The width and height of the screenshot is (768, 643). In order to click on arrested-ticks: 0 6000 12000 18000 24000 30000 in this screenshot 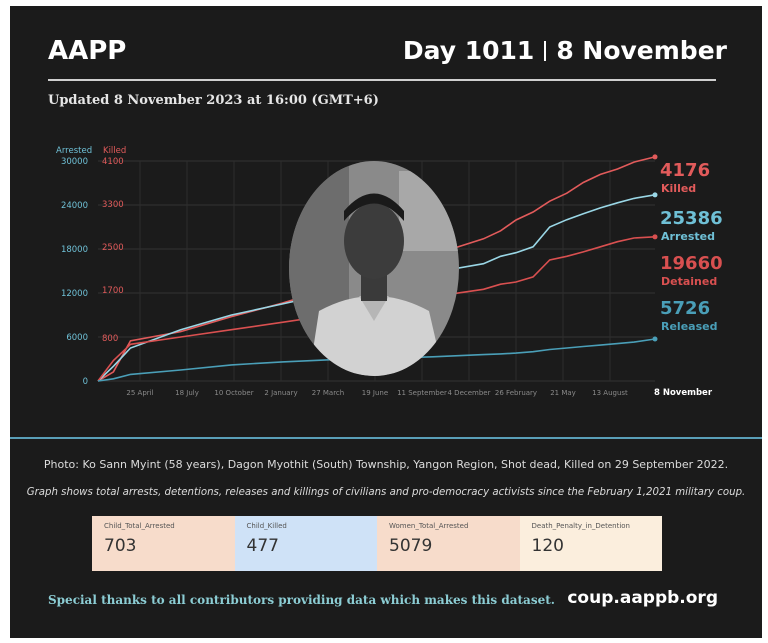, I will do `click(74, 272)`.